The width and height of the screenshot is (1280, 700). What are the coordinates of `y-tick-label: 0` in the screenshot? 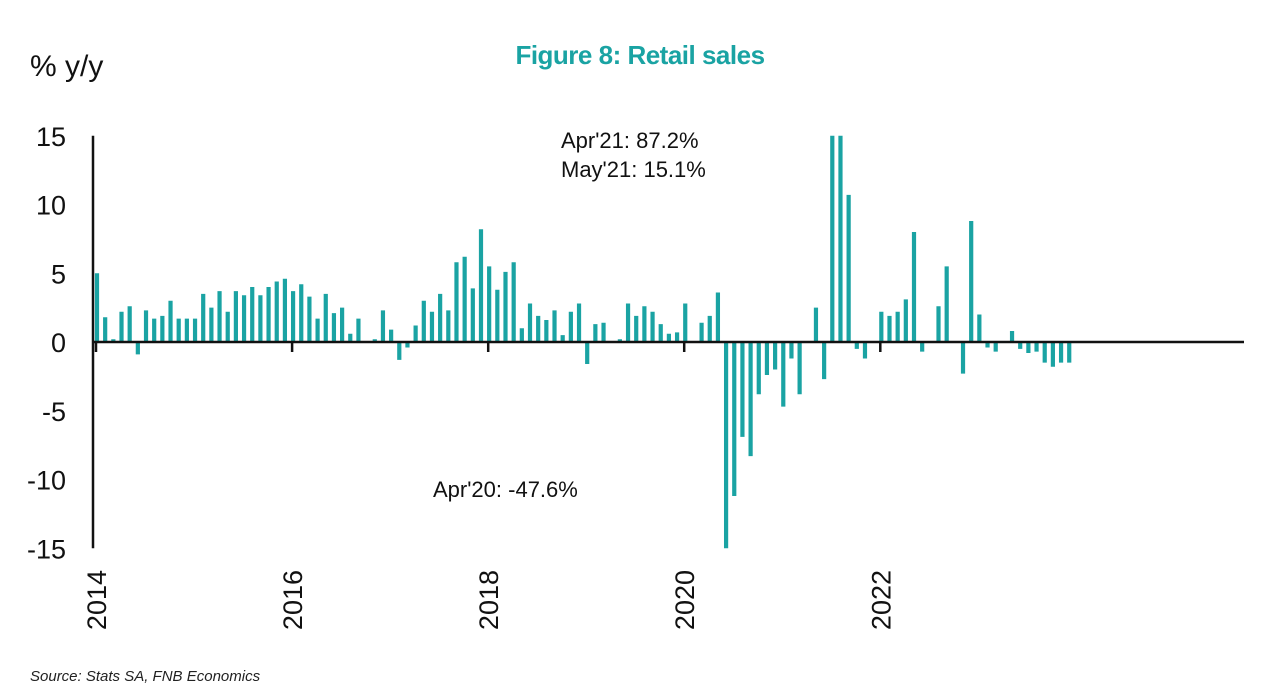 It's located at (58, 343).